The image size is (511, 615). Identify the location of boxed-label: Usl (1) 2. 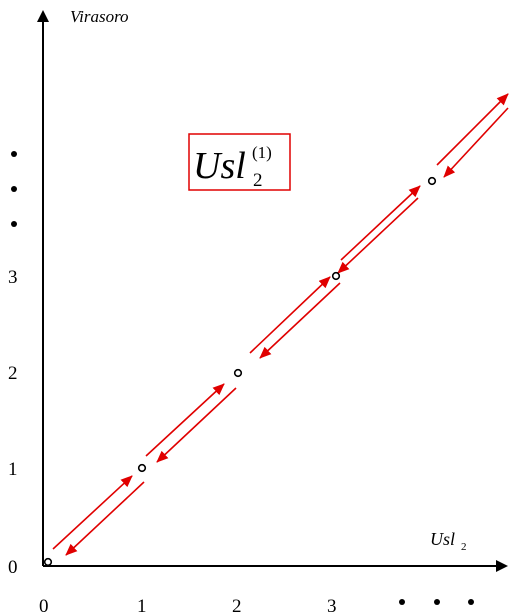
(239, 162).